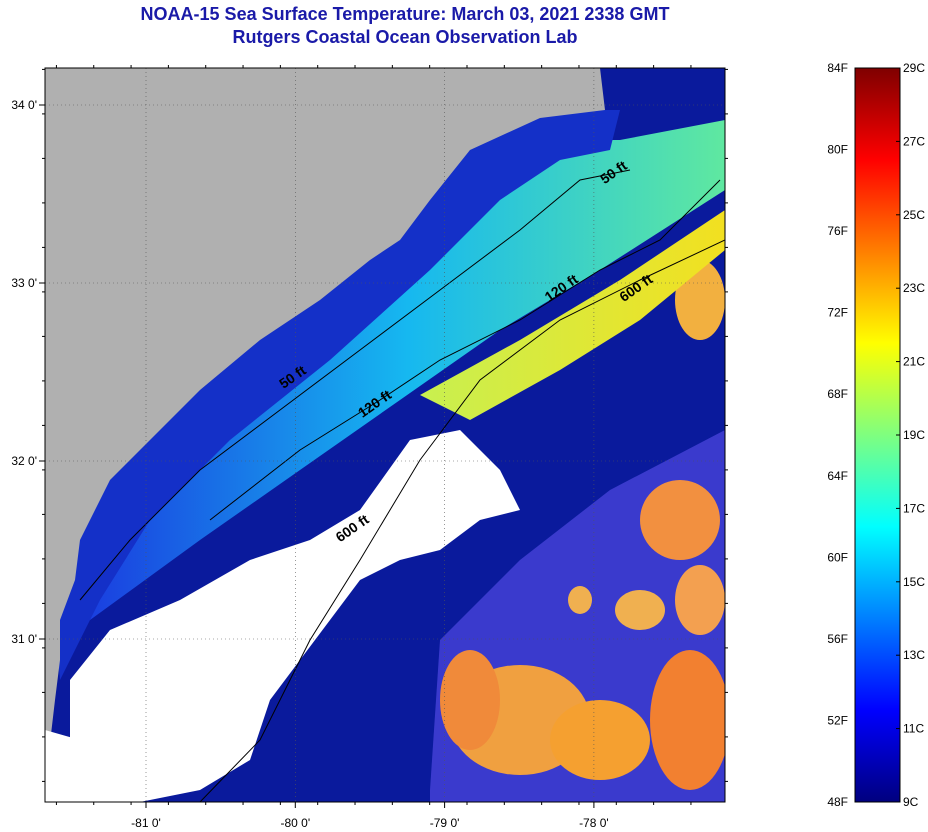  What do you see at coordinates (837, 639) in the screenshot?
I see `colorbar-f-label: 56F` at bounding box center [837, 639].